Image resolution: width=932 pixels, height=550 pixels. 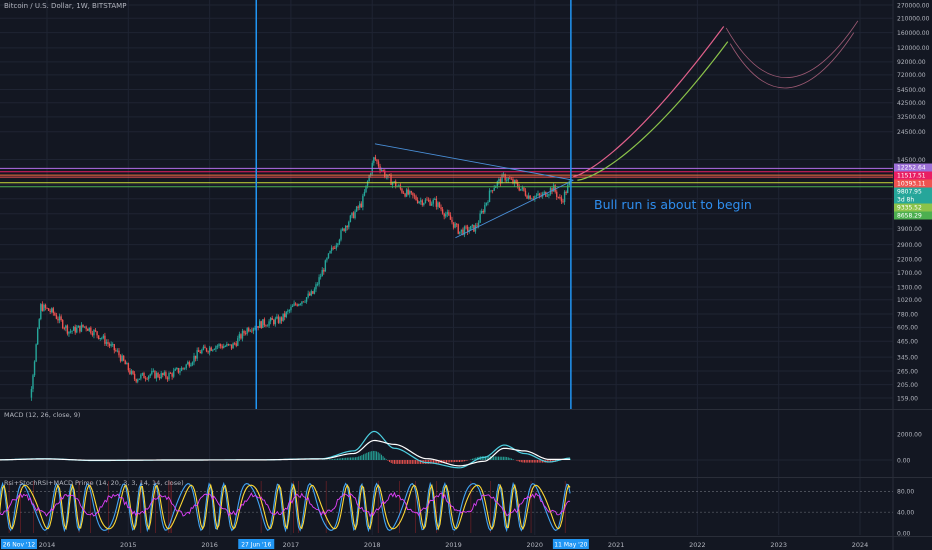 I want to click on price-axis-tick: 1300.00, so click(x=909, y=287).